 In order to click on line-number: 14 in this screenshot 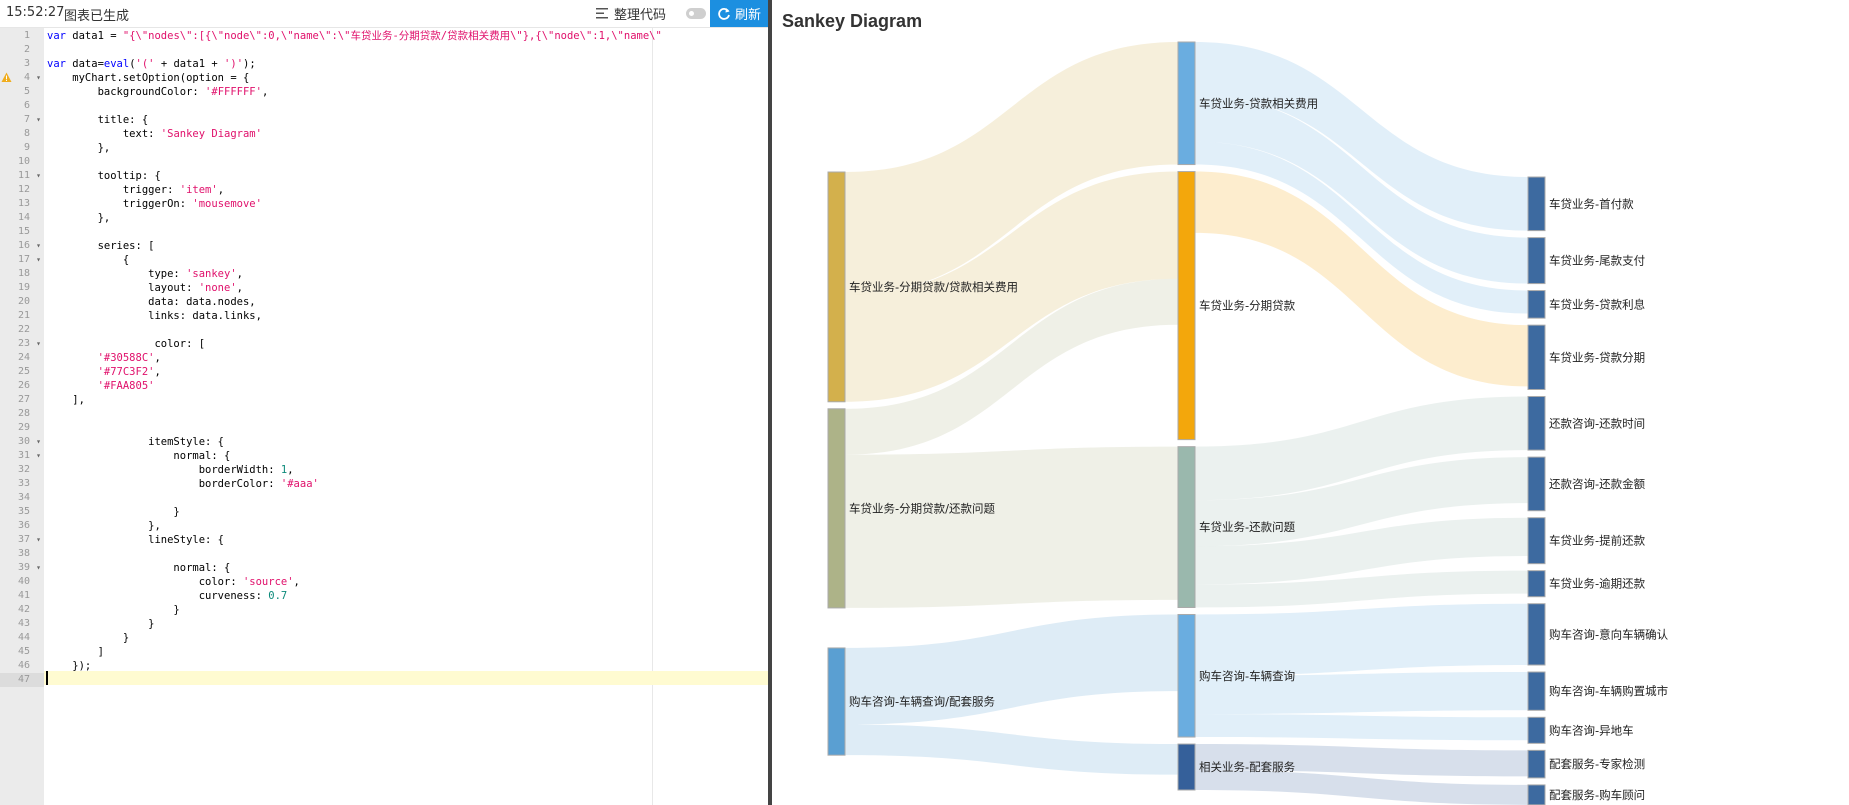, I will do `click(22, 218)`.